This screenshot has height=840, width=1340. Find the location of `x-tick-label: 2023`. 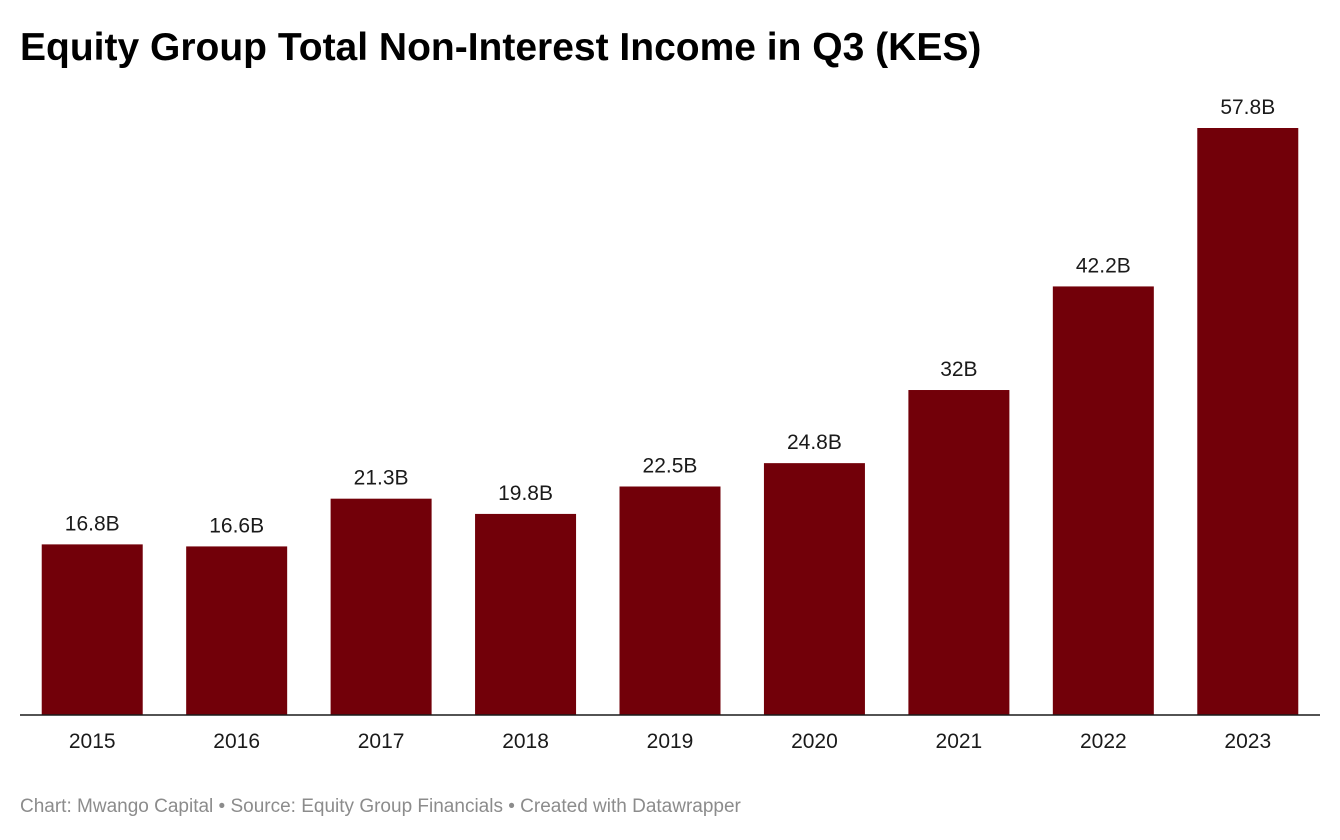

x-tick-label: 2023 is located at coordinates (1247, 741).